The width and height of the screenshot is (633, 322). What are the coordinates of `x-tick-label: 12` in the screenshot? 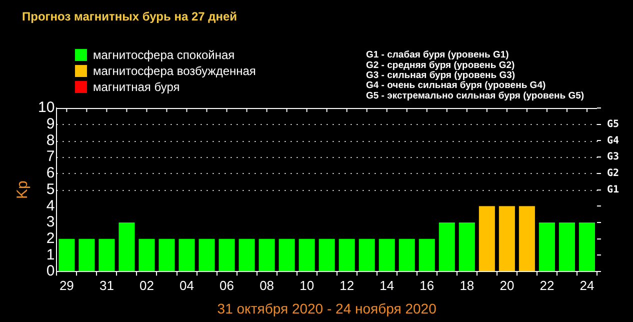 It's located at (347, 285).